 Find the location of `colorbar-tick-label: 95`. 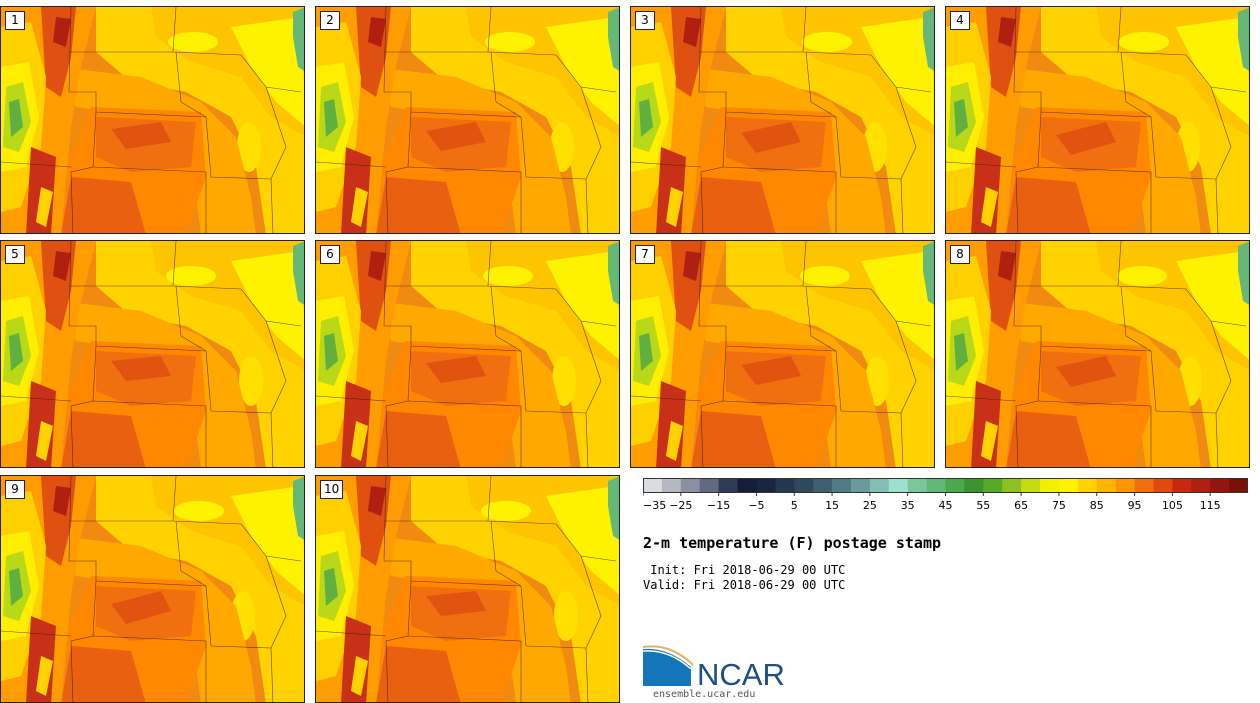

colorbar-tick-label: 95 is located at coordinates (1135, 505).